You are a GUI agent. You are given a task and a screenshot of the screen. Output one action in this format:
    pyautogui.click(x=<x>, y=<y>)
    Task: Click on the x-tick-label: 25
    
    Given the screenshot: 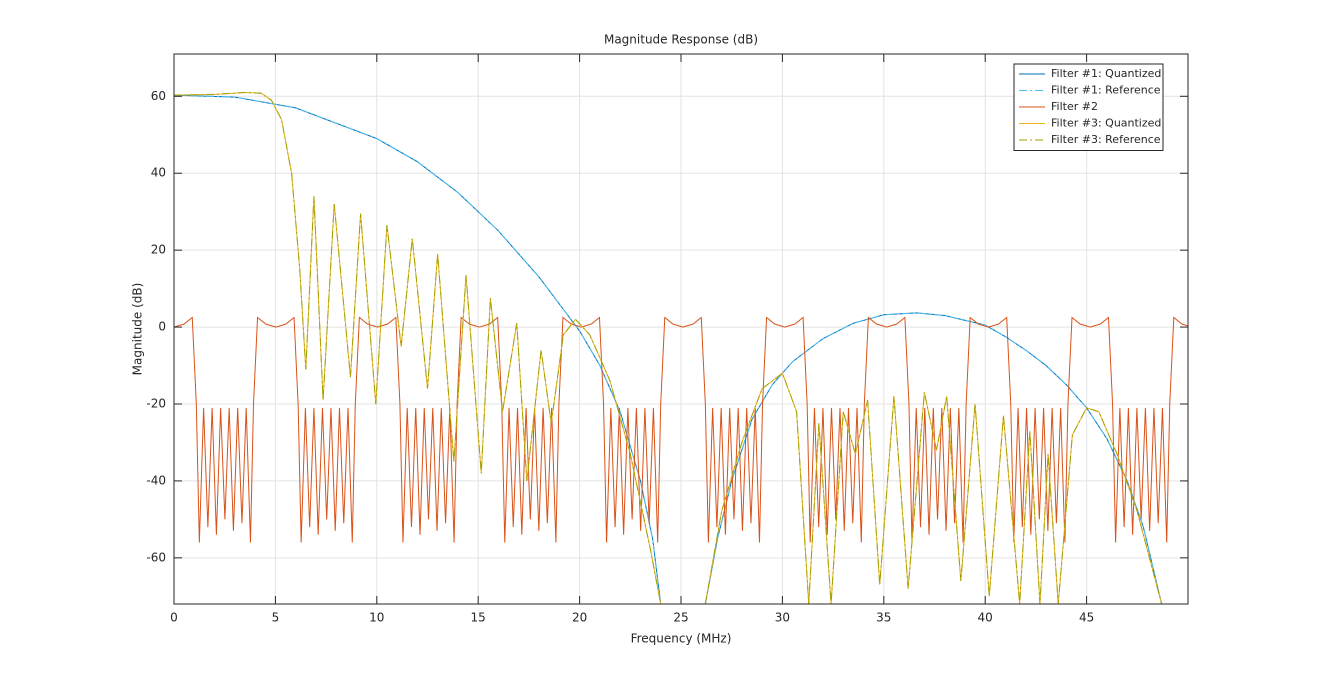 What is the action you would take?
    pyautogui.click(x=680, y=618)
    